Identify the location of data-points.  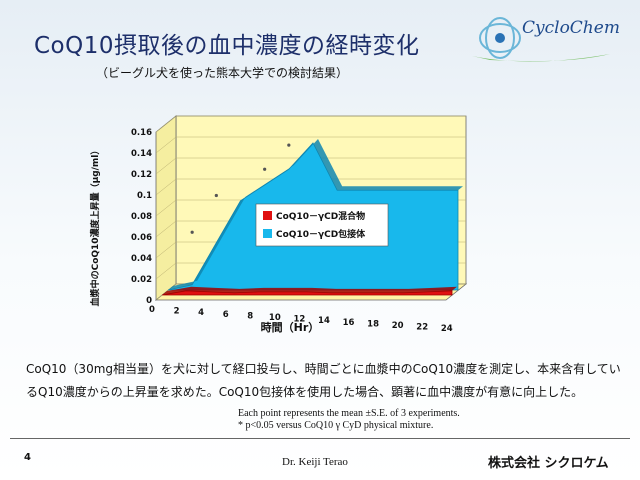
(240, 188).